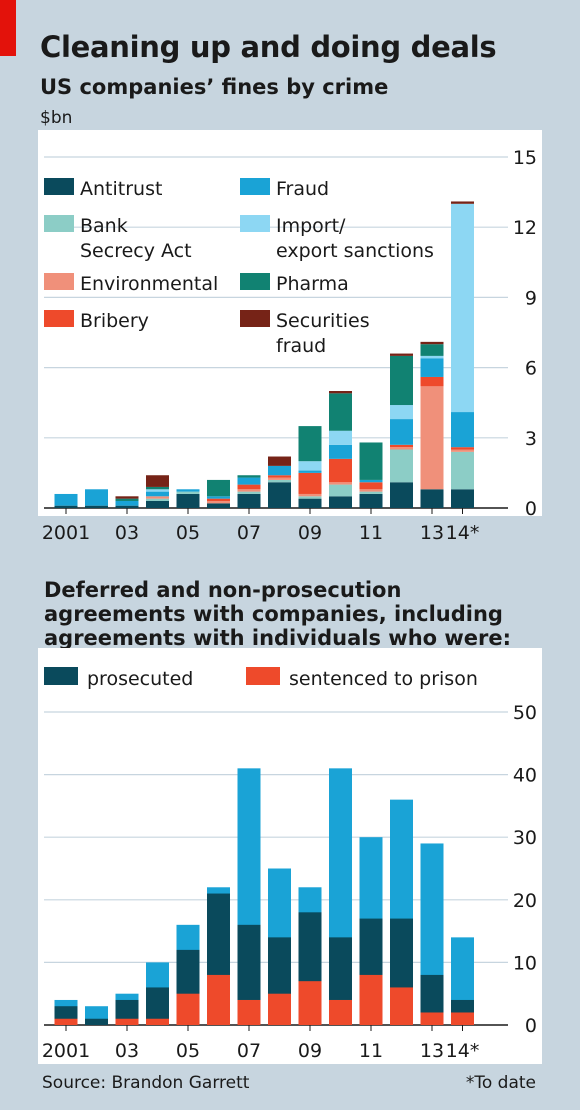 The width and height of the screenshot is (580, 1110). I want to click on fines-x-tick-label: 11, so click(371, 533).